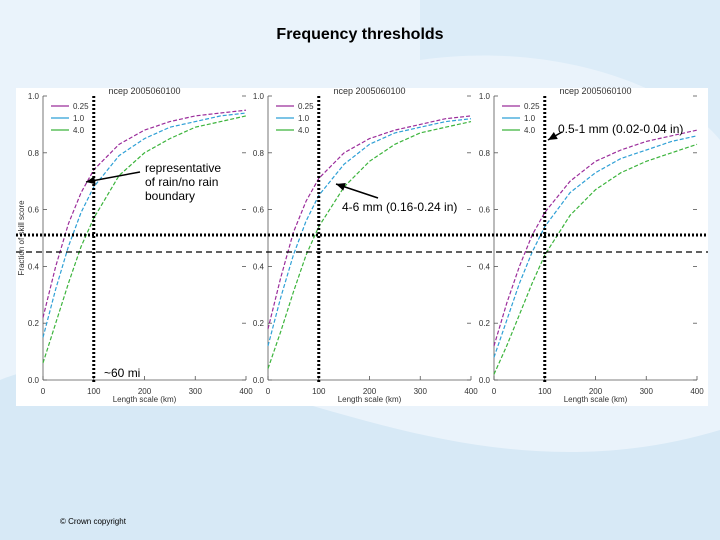 Image resolution: width=720 pixels, height=540 pixels. I want to click on arrow-shaft, so click(113, 177).